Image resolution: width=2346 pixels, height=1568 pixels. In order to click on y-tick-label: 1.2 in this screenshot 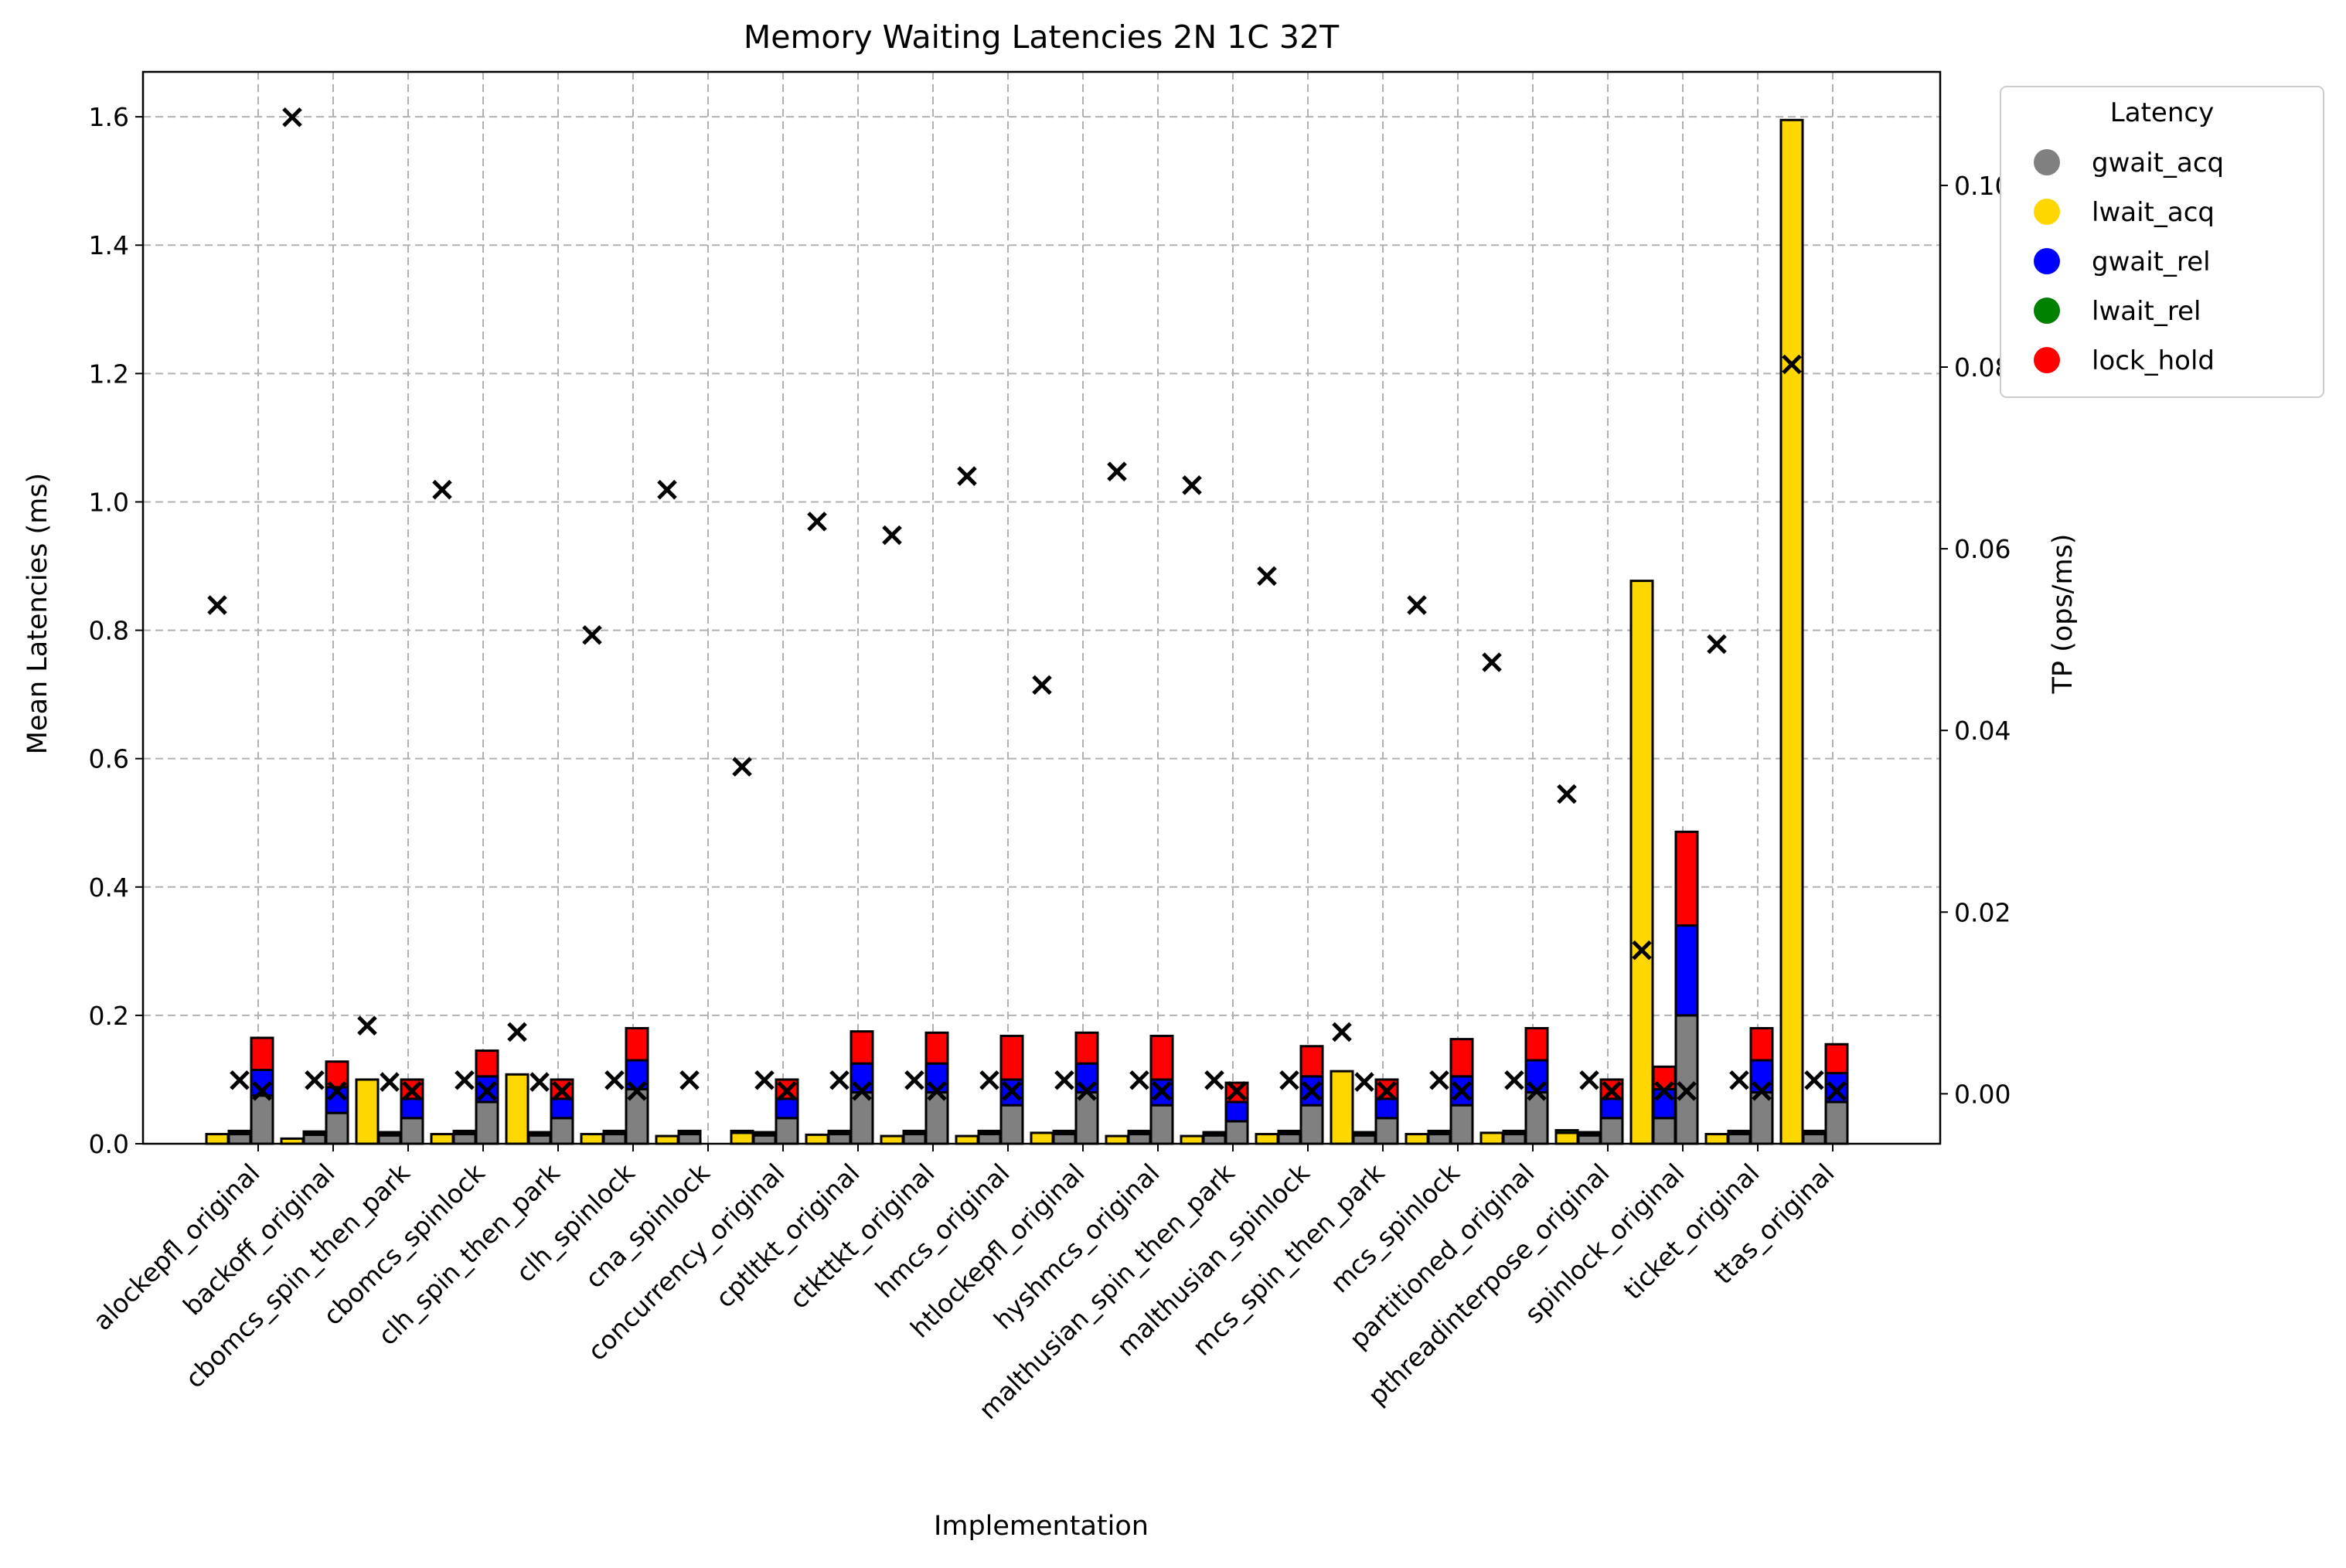, I will do `click(109, 374)`.